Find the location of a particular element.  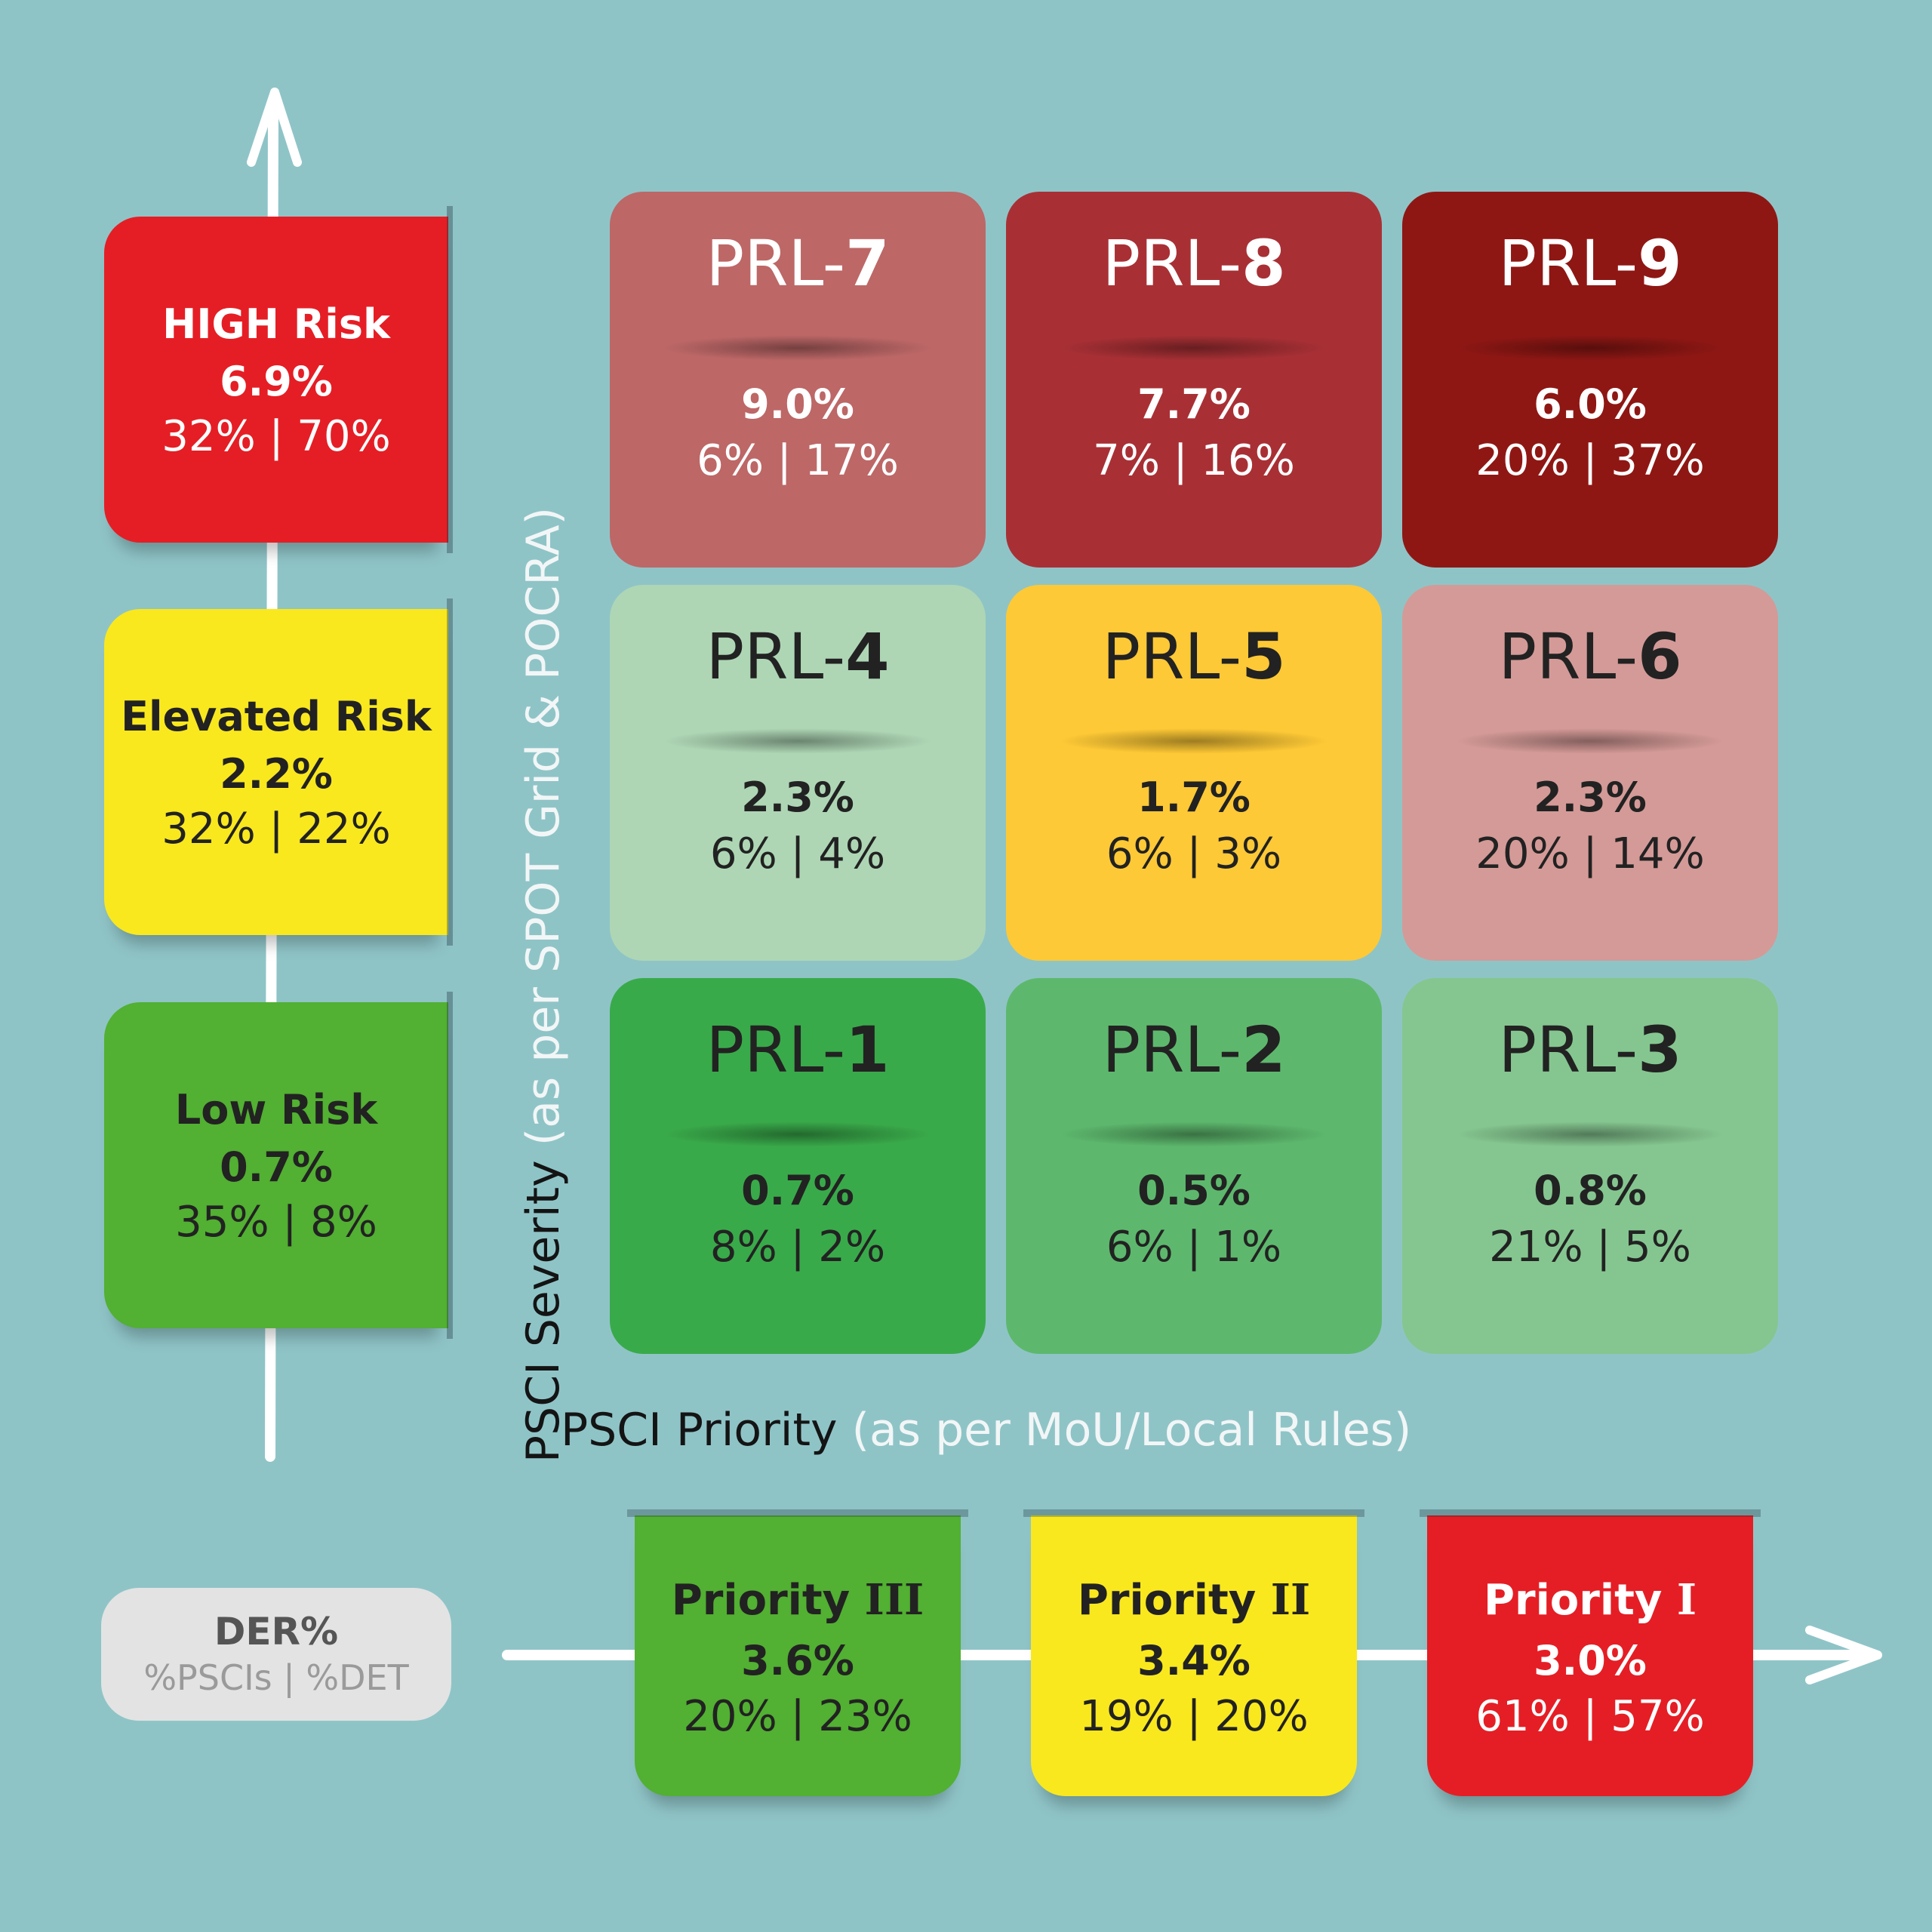

risk-split: 35% | 8% is located at coordinates (276, 1222).